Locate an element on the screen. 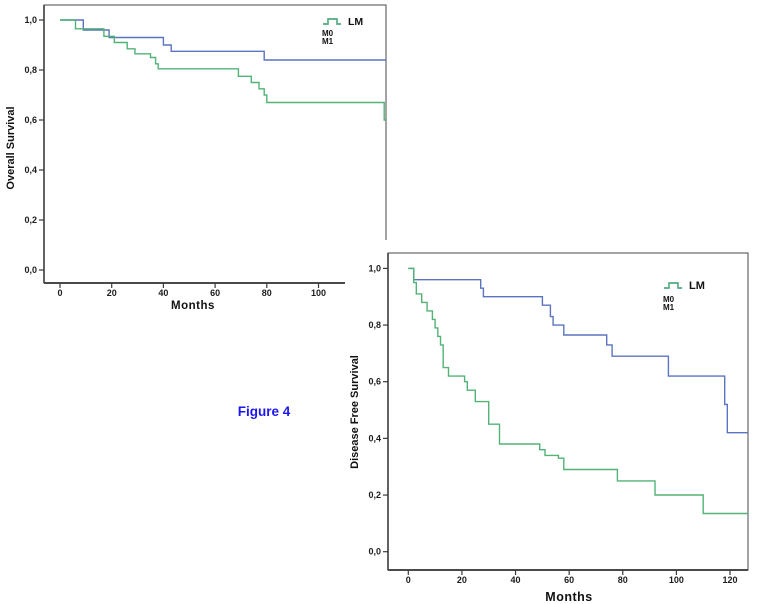 This screenshot has width=761, height=604. disease-free-survival-y-axis-title: Disease Free Survival is located at coordinates (355, 412).